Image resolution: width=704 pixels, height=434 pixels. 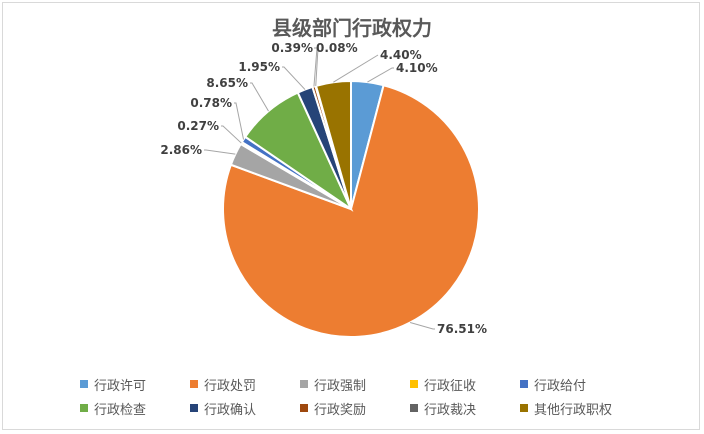 I want to click on legend-label: 行政裁决, so click(x=450, y=410).